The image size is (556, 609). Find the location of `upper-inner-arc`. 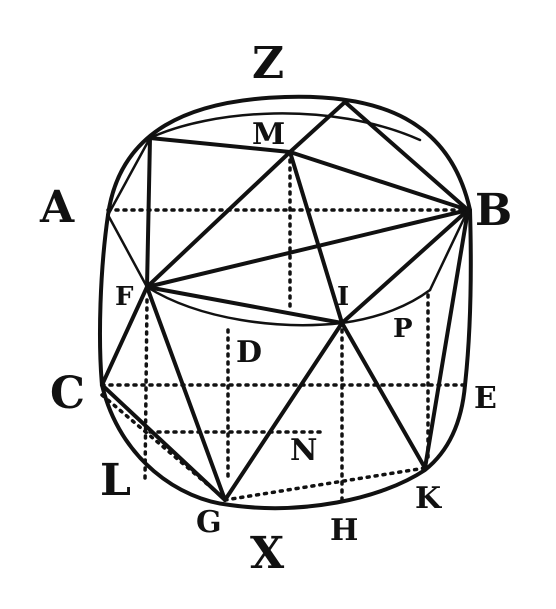

upper-inner-arc is located at coordinates (285, 127).